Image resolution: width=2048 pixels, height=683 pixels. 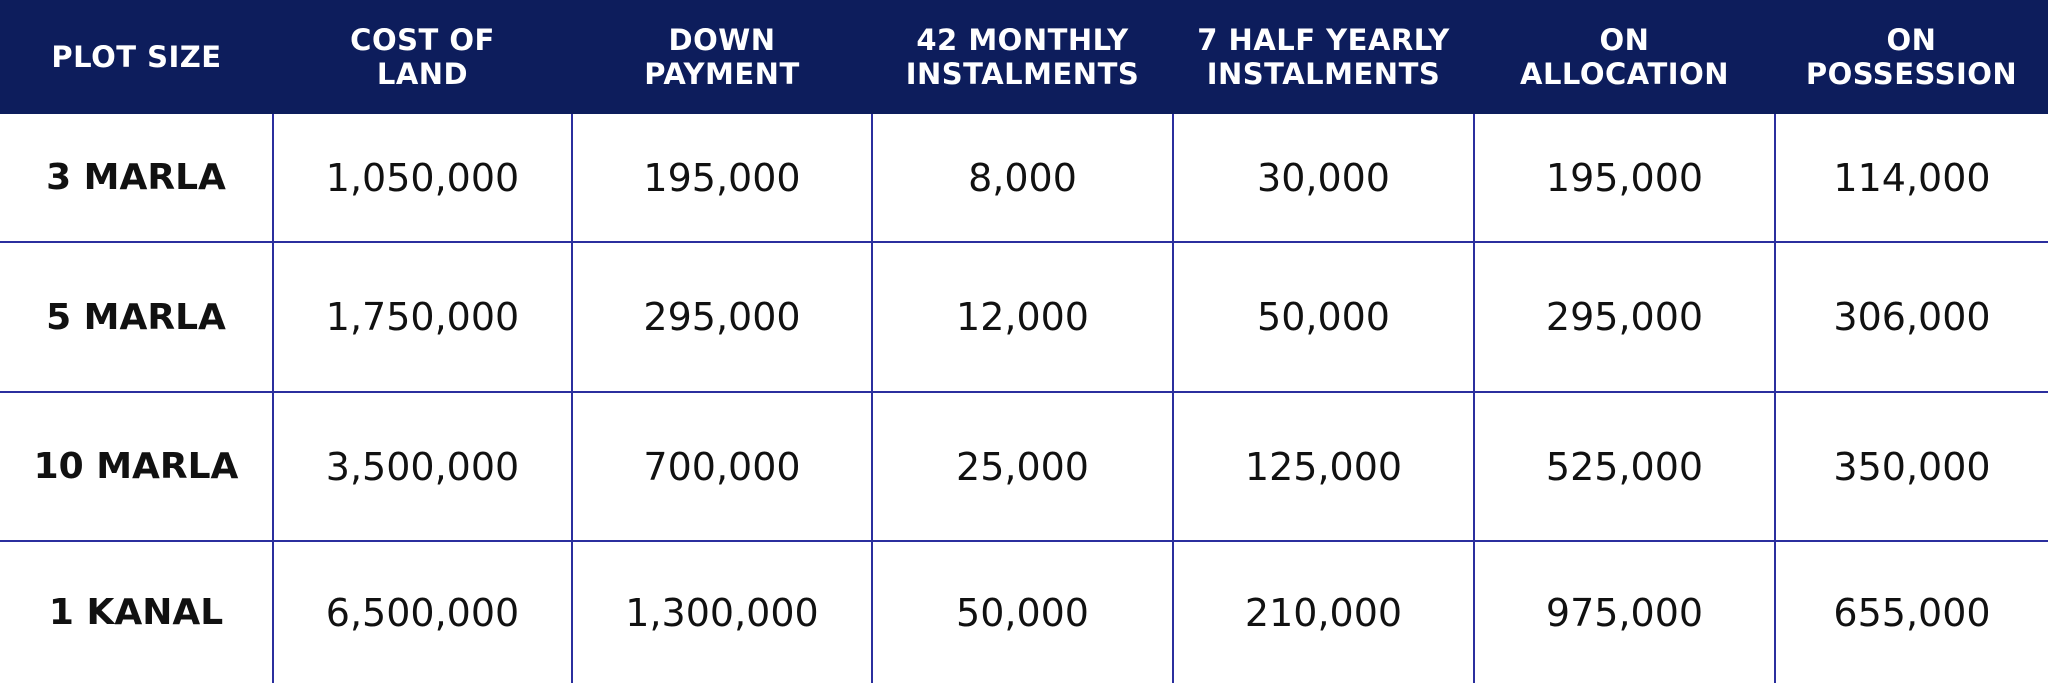 I want to click on cell-monthly-instalment: 8,000, so click(x=1022, y=179).